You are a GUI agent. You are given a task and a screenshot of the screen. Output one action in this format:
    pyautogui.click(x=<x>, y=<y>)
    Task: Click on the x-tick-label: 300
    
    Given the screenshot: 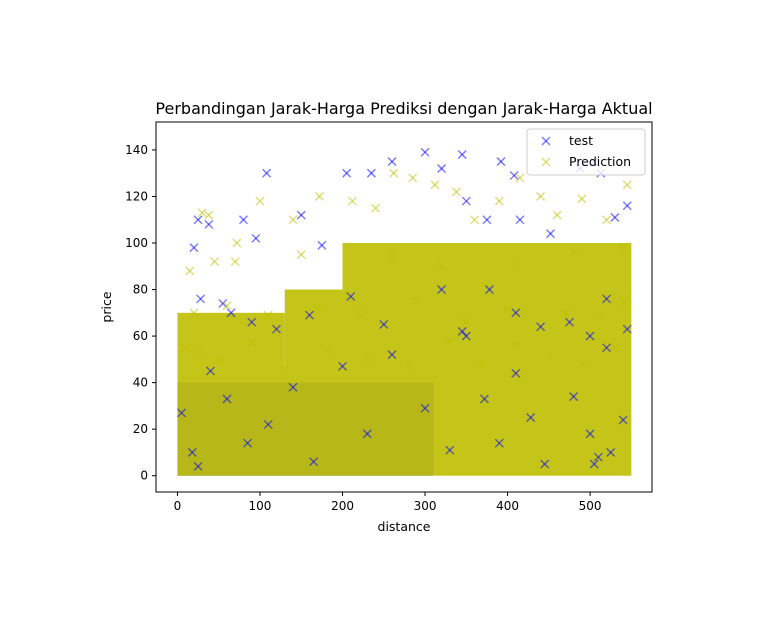 What is the action you would take?
    pyautogui.click(x=425, y=506)
    